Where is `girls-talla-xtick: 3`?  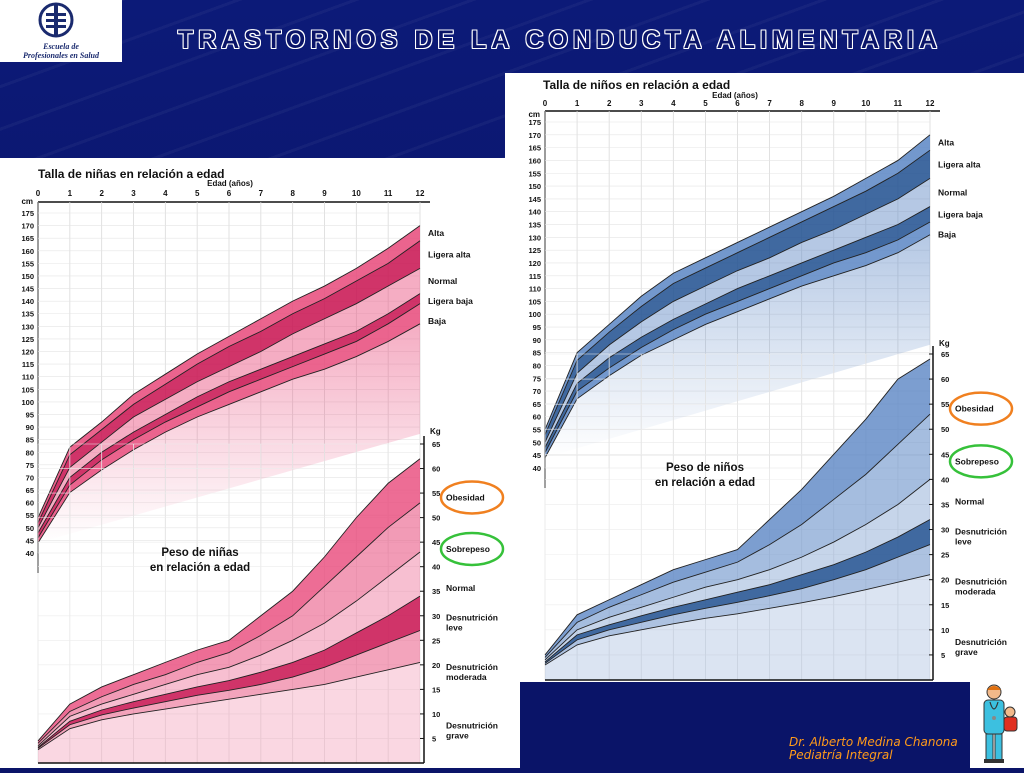 girls-talla-xtick: 3 is located at coordinates (133, 193).